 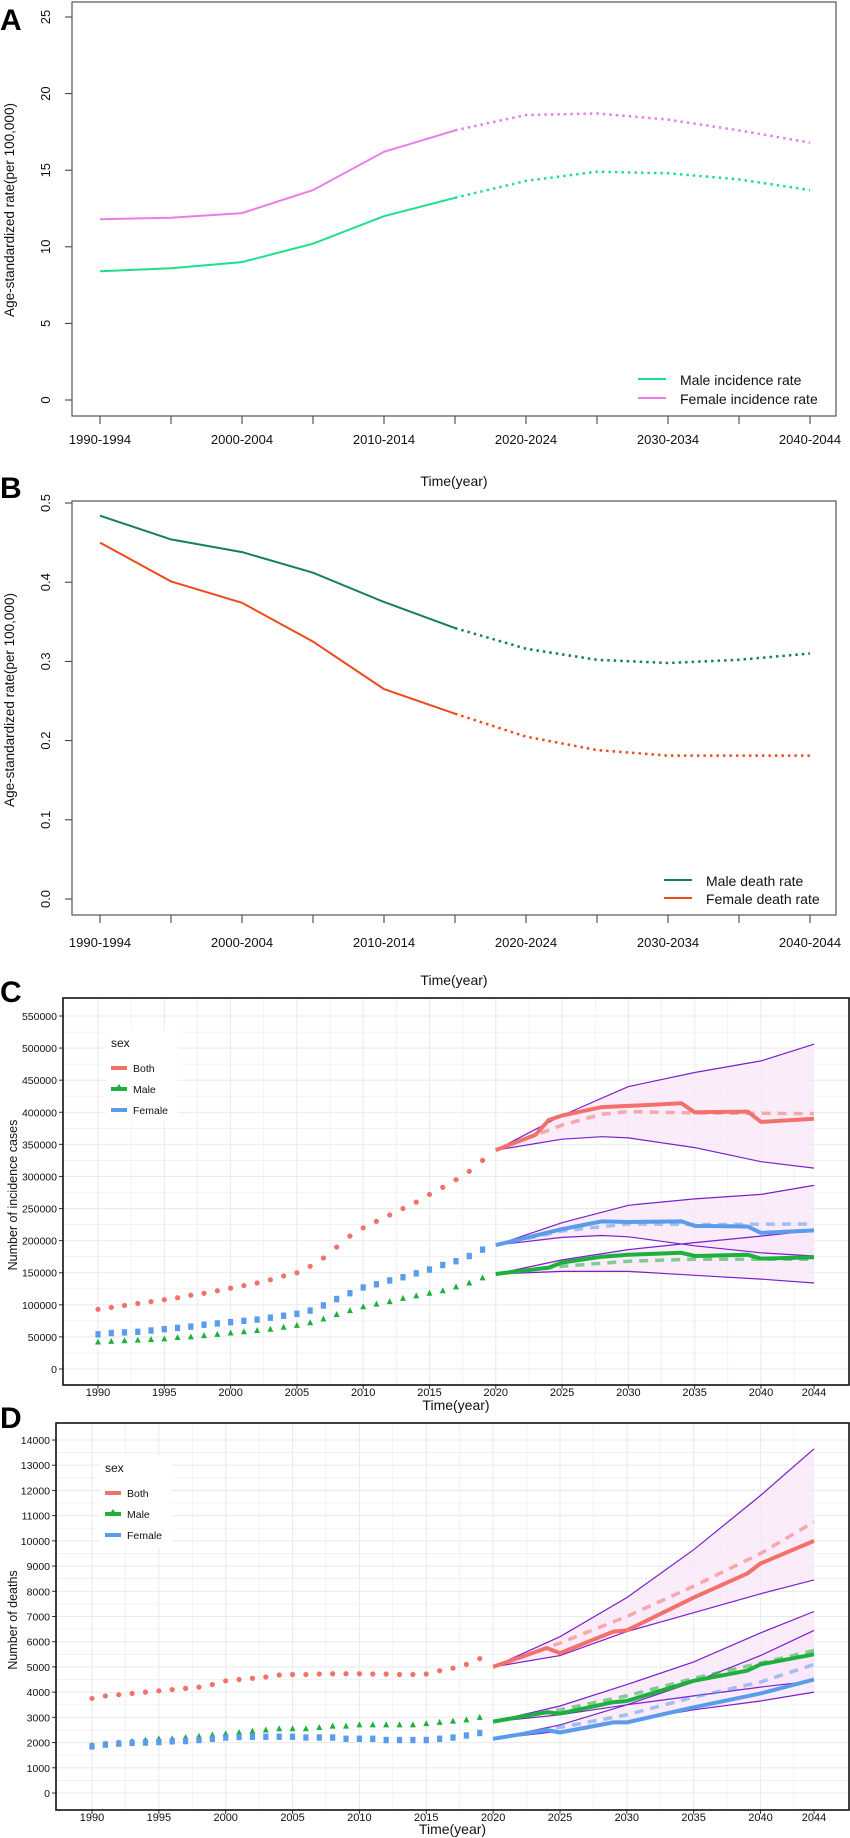 I want to click on legend-label: Female, so click(x=144, y=1536).